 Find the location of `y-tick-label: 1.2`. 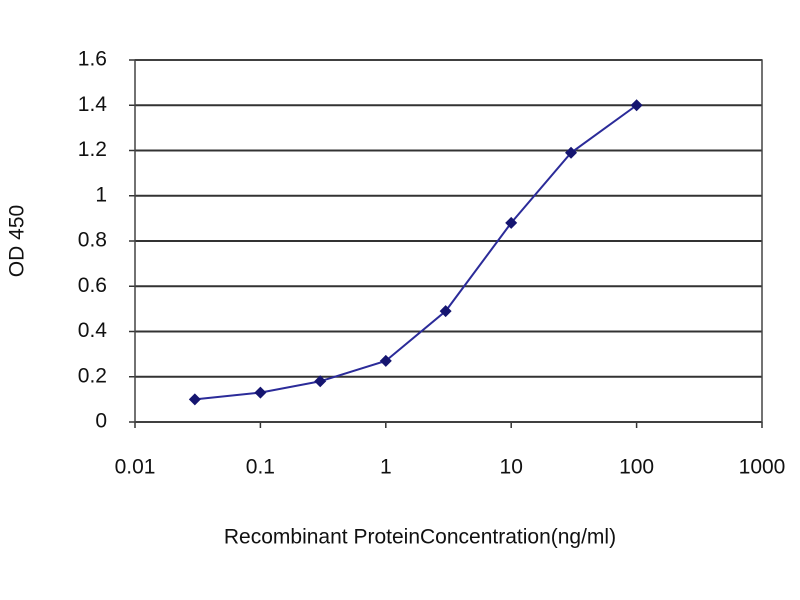

y-tick-label: 1.2 is located at coordinates (92, 149).